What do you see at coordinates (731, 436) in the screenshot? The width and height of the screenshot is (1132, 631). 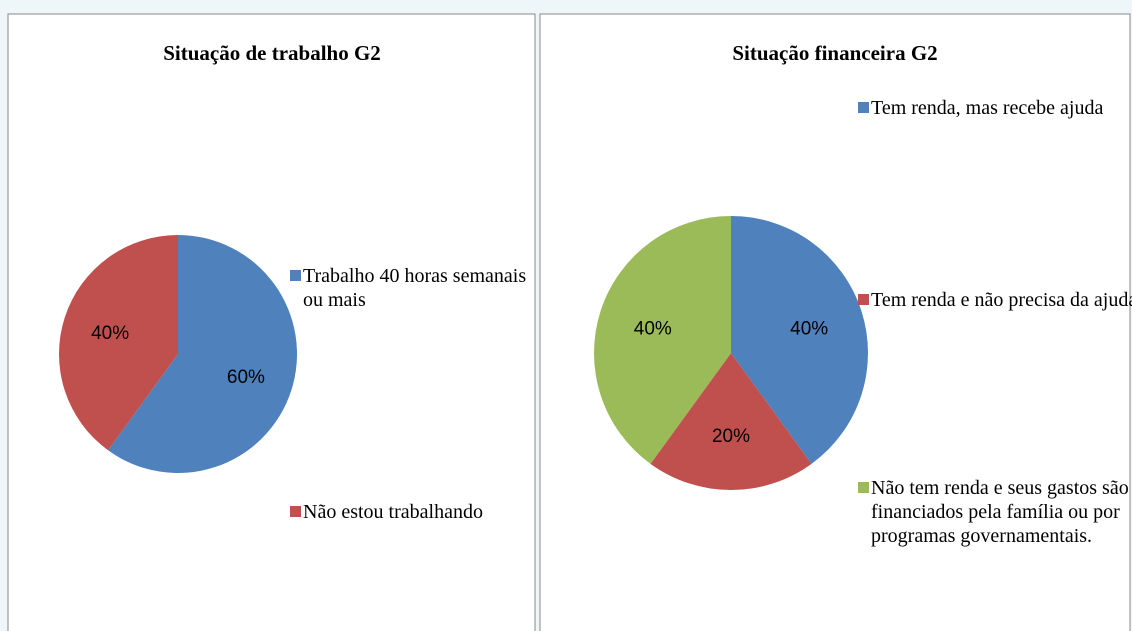 I see `data-label: 20%` at bounding box center [731, 436].